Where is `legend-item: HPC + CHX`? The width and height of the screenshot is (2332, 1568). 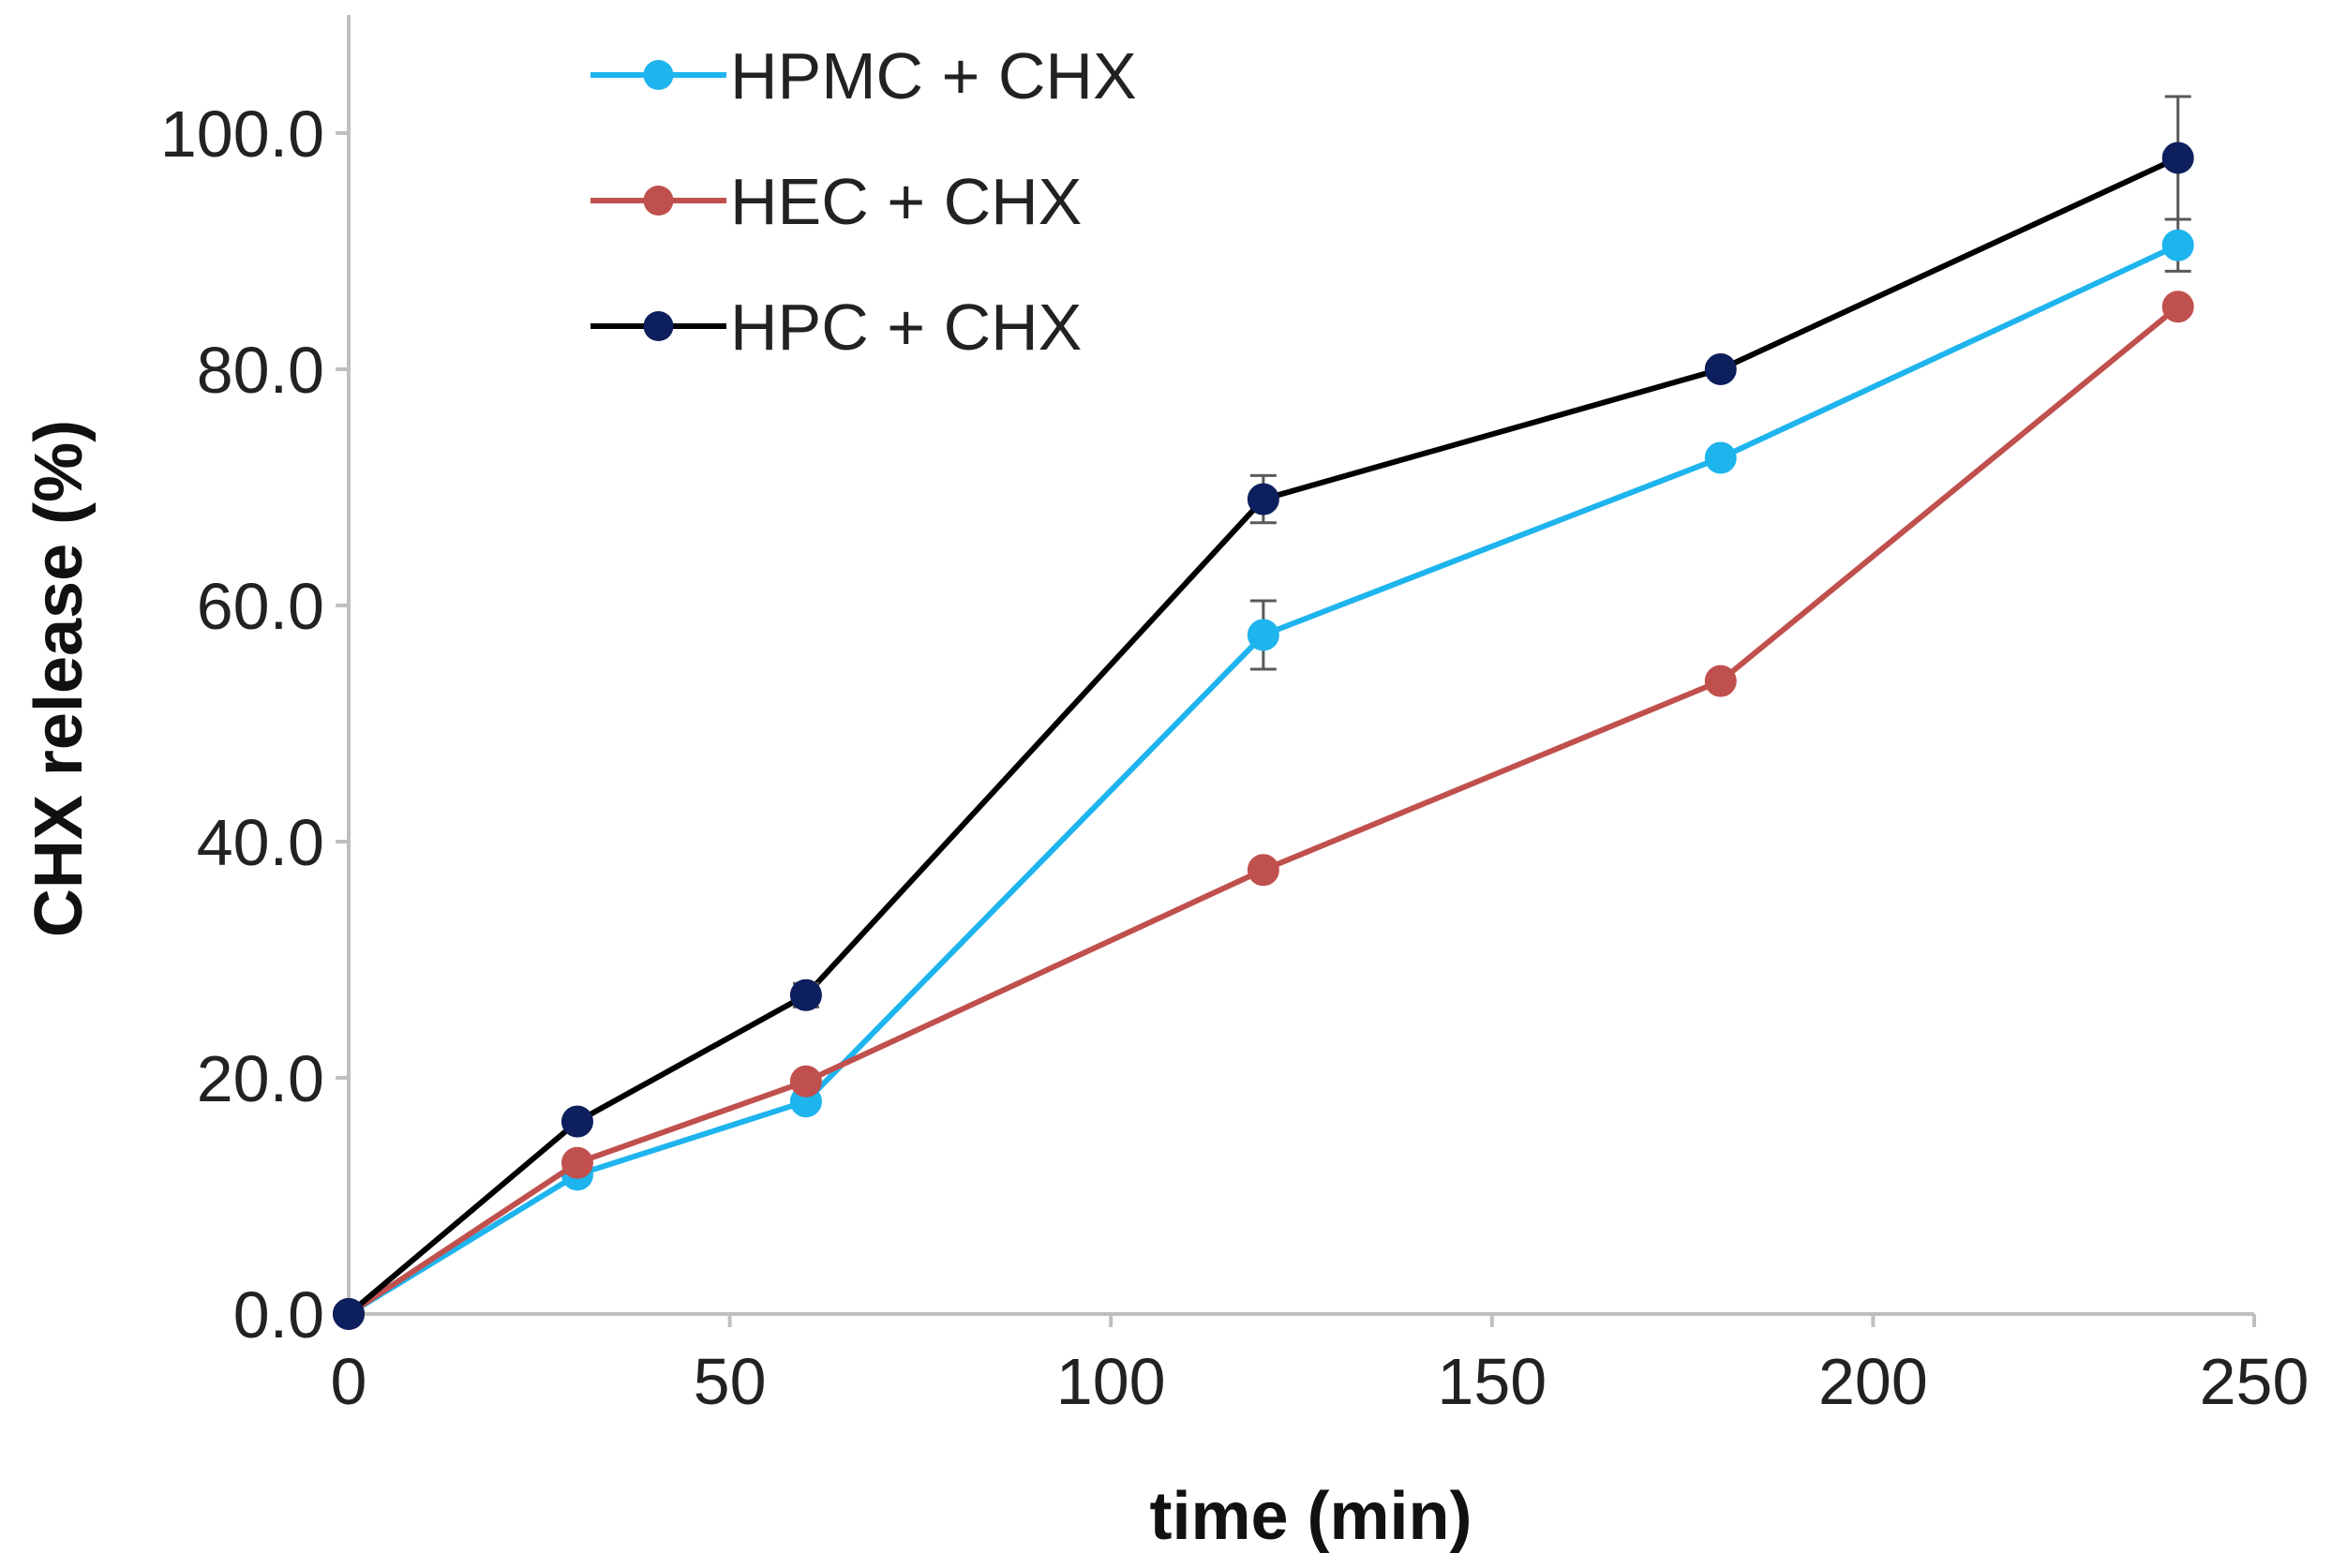
legend-item: HPC + CHX is located at coordinates (836, 328).